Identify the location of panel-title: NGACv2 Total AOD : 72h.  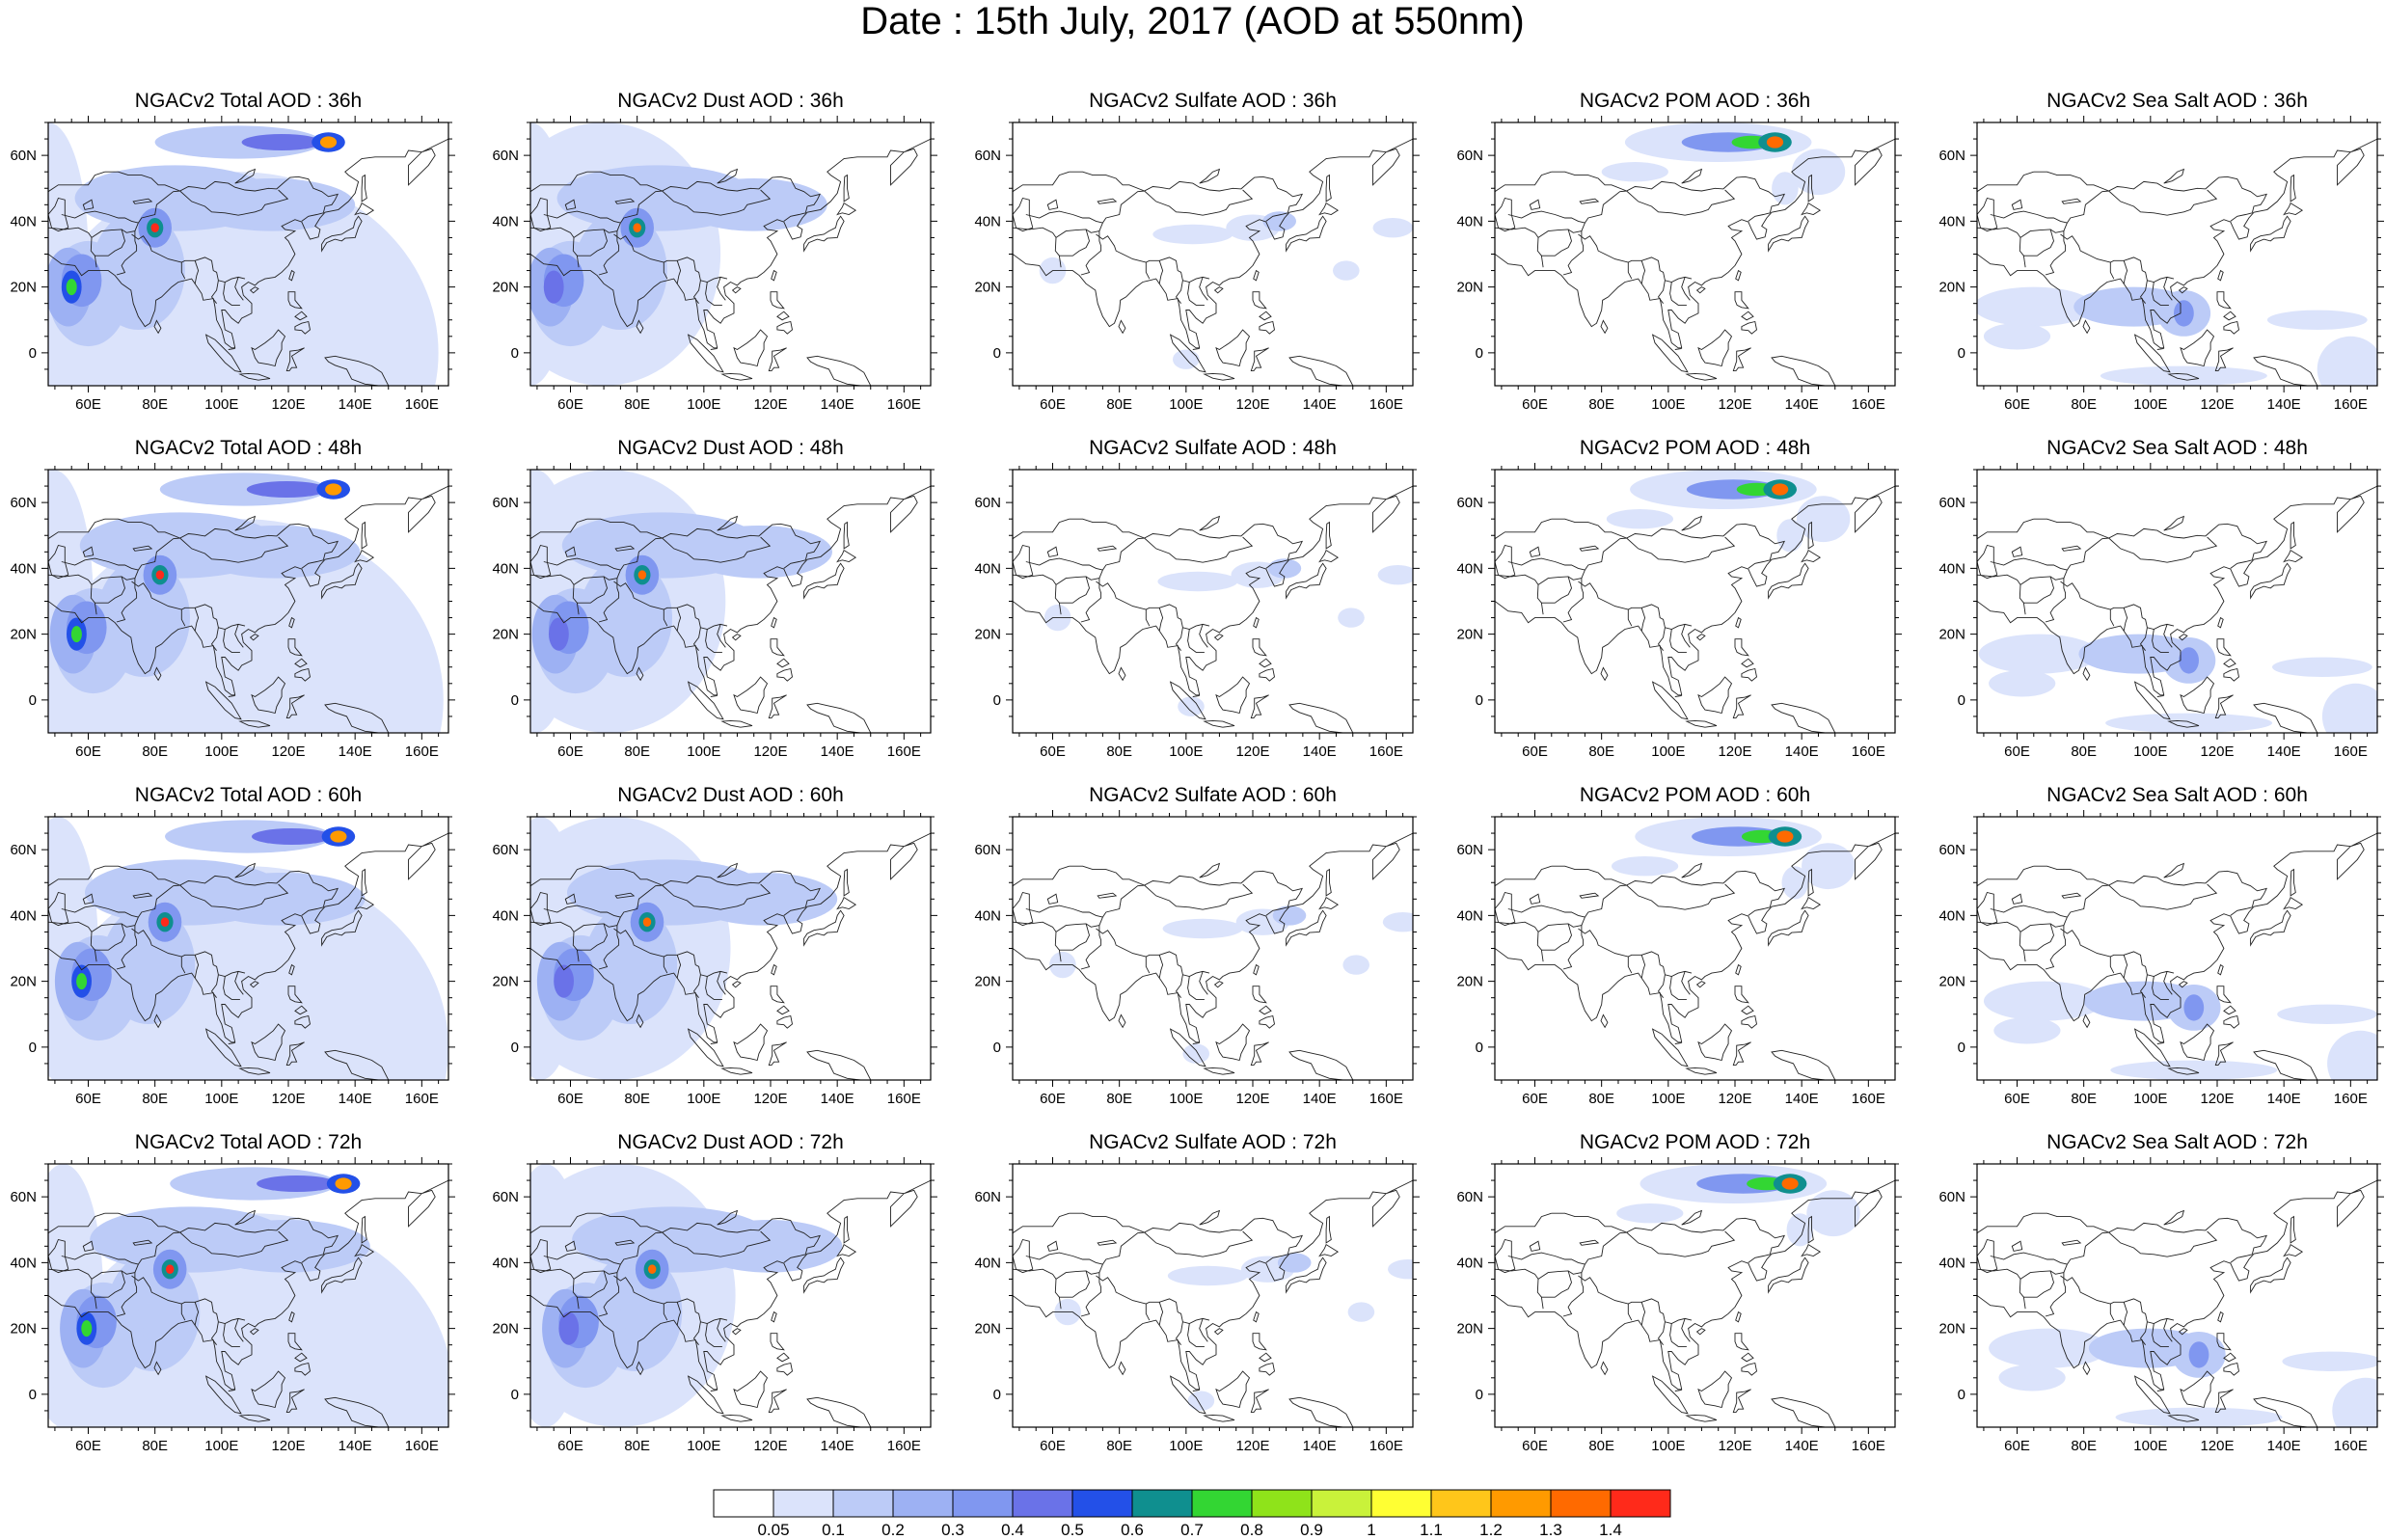
(248, 1142).